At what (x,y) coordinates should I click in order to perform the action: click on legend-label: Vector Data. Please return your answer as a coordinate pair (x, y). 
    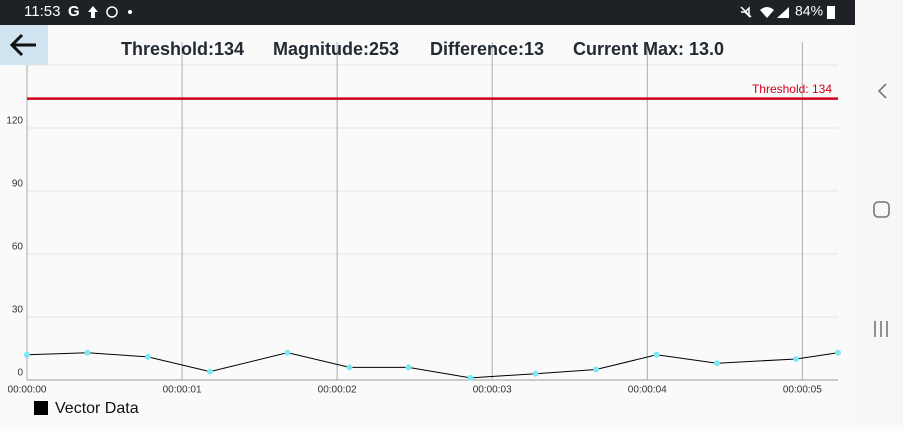
    Looking at the image, I should click on (97, 408).